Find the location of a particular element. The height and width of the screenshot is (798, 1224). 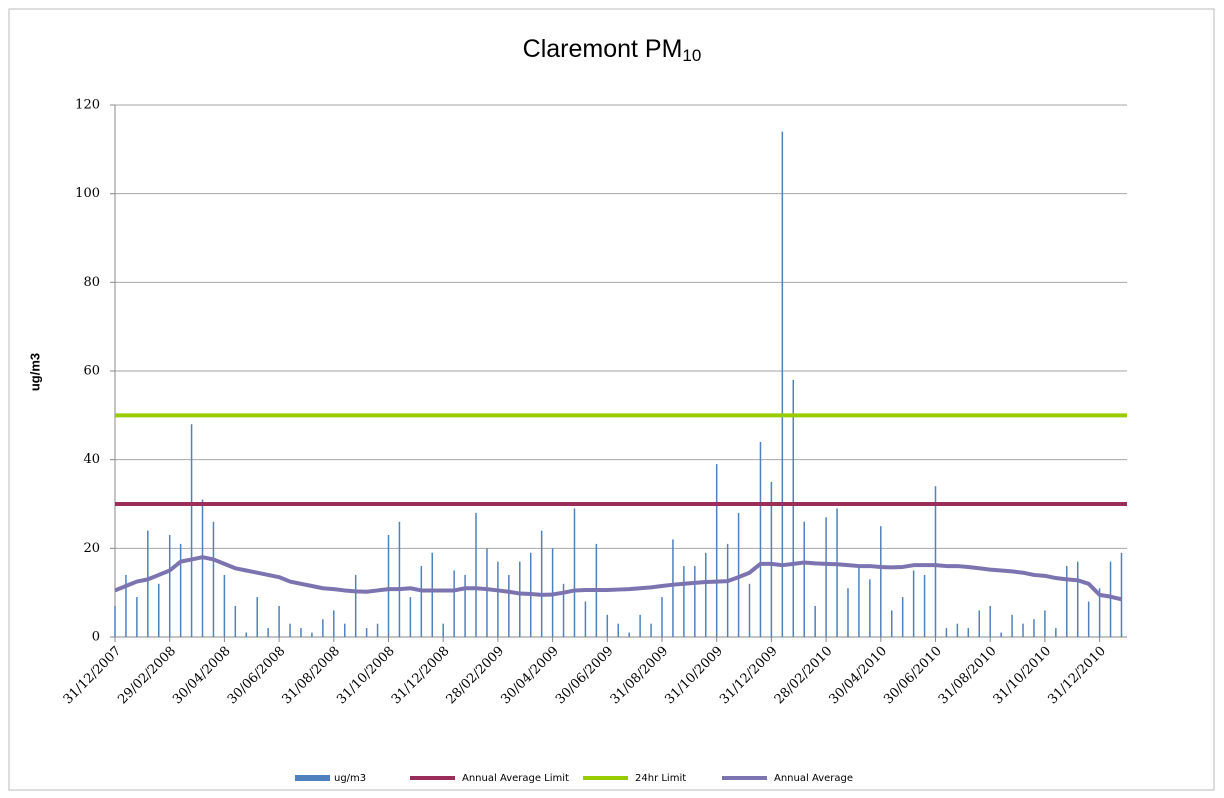

y-axis-label: ug/m3 is located at coordinates (34, 372).